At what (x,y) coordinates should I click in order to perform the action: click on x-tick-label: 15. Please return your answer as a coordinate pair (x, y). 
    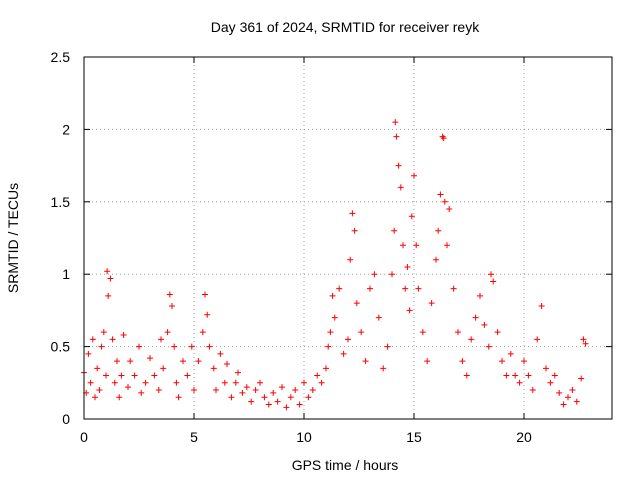
    Looking at the image, I should click on (414, 437).